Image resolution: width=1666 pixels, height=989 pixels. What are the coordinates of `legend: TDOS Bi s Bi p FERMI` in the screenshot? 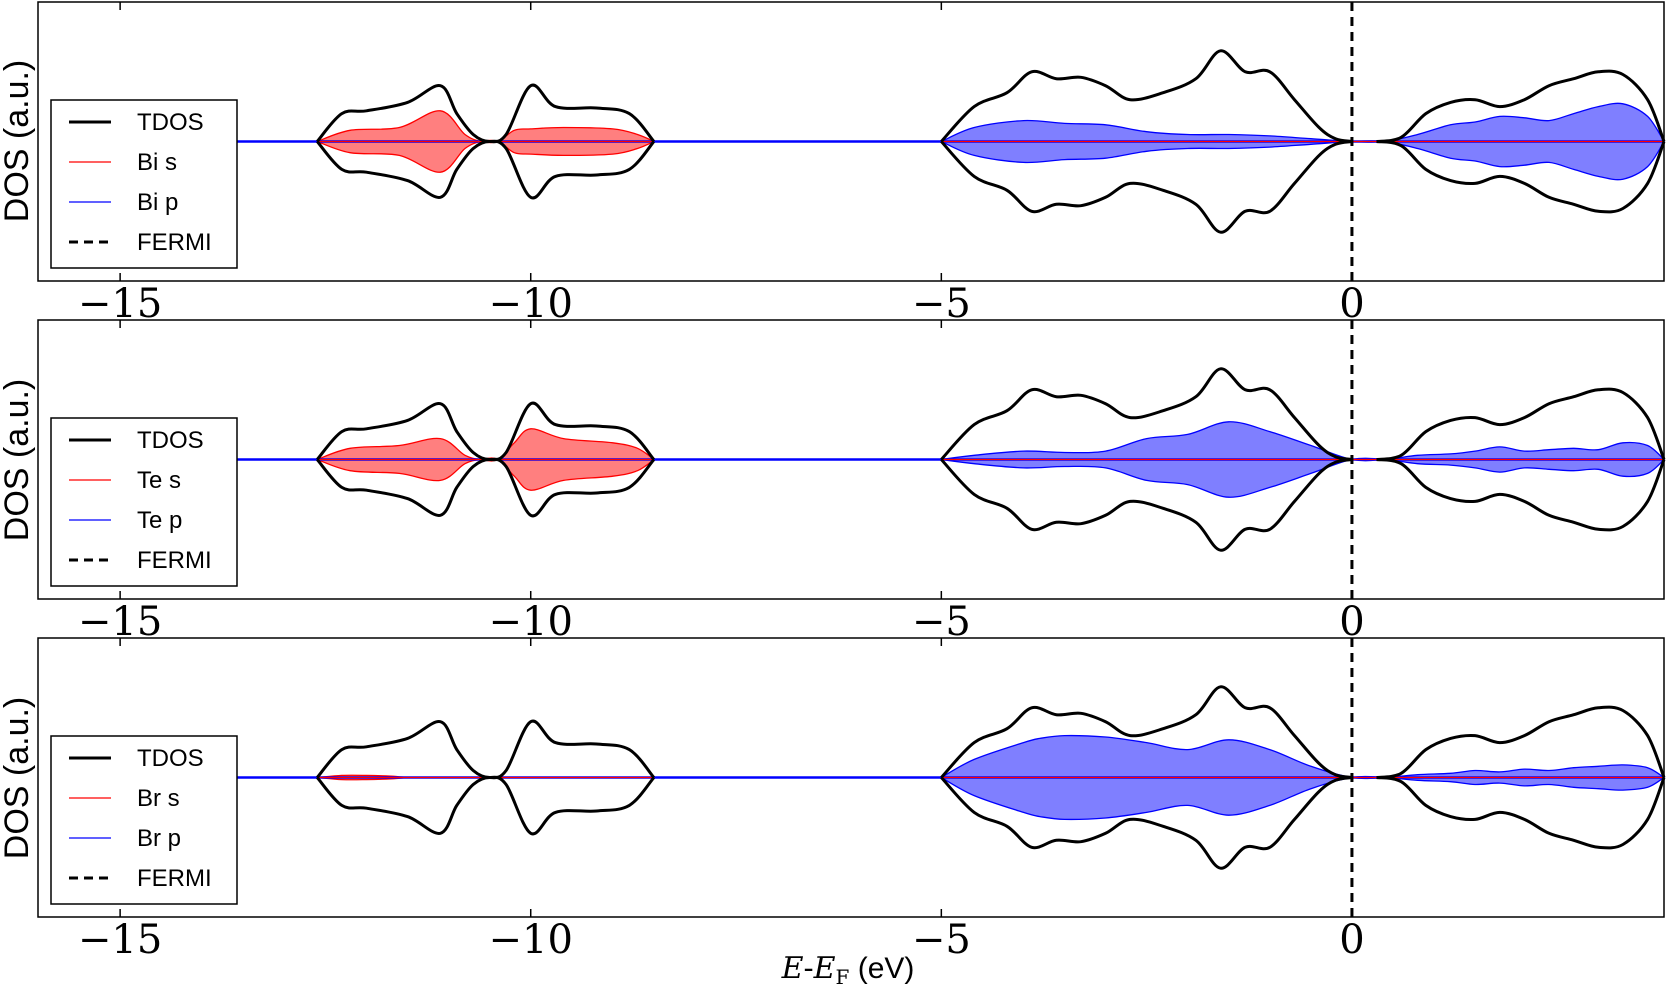 It's located at (144, 184).